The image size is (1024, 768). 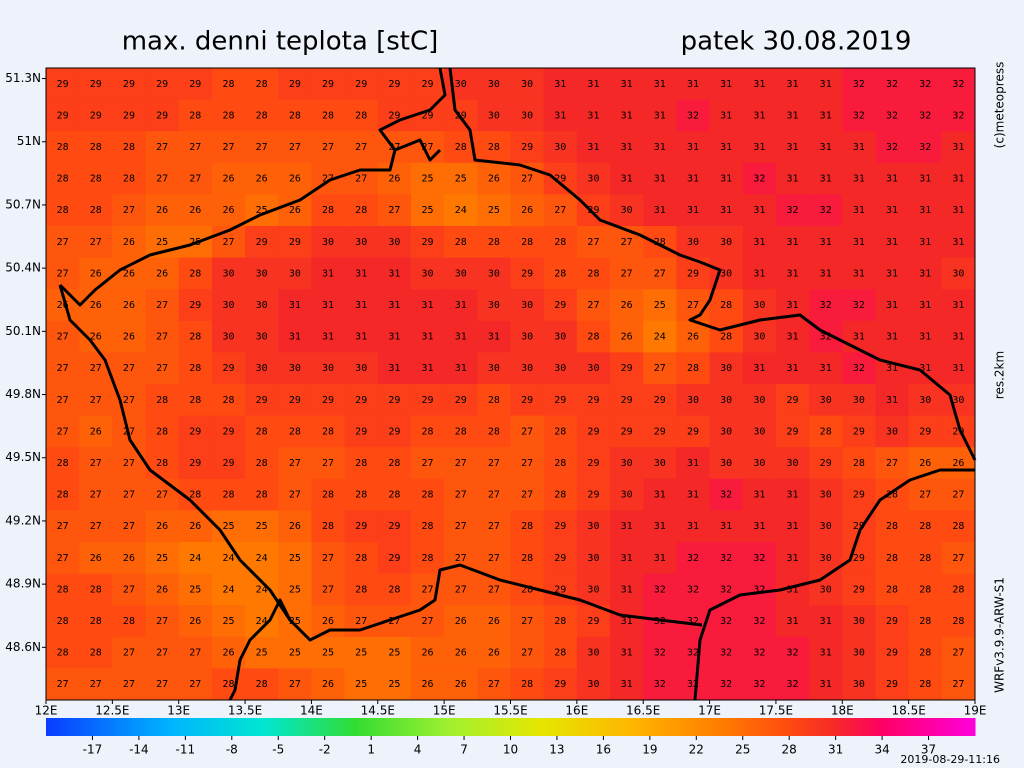 I want to click on colorbar: -17 -14 -11 -8 -5 -2 1 4 7 10 13 16 19 22 25 28 31 34 37, so click(x=511, y=737).